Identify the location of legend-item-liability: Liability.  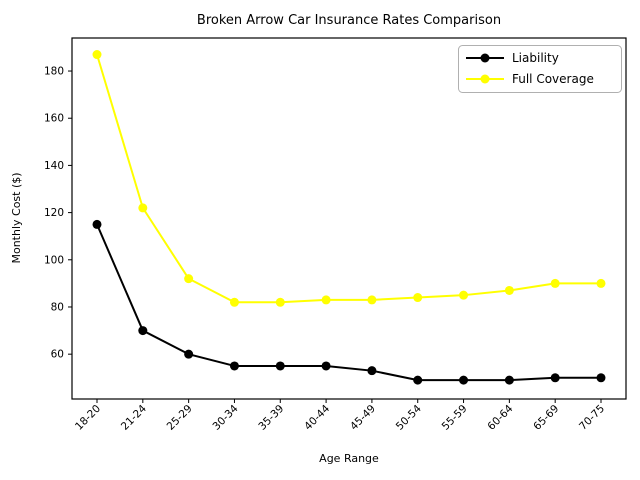
(512, 58).